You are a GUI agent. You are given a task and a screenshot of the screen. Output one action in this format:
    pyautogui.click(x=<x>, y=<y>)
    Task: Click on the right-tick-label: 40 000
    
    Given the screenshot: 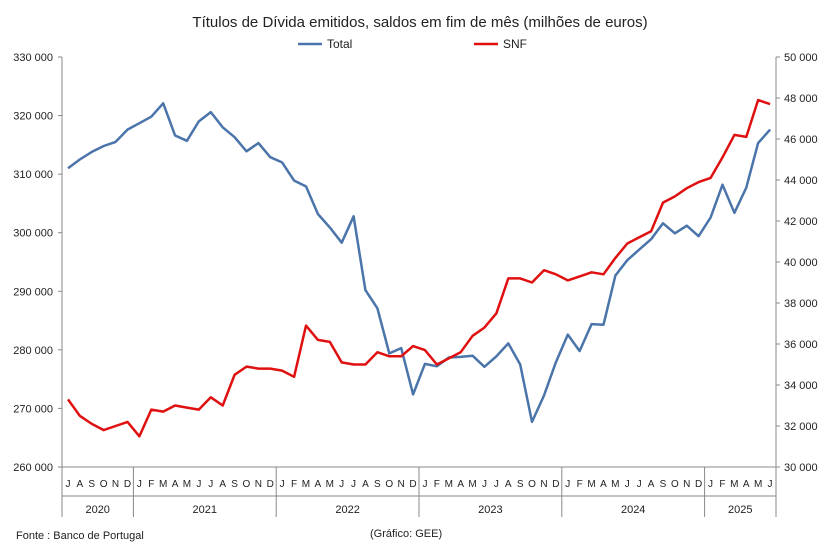 What is the action you would take?
    pyautogui.click(x=801, y=263)
    